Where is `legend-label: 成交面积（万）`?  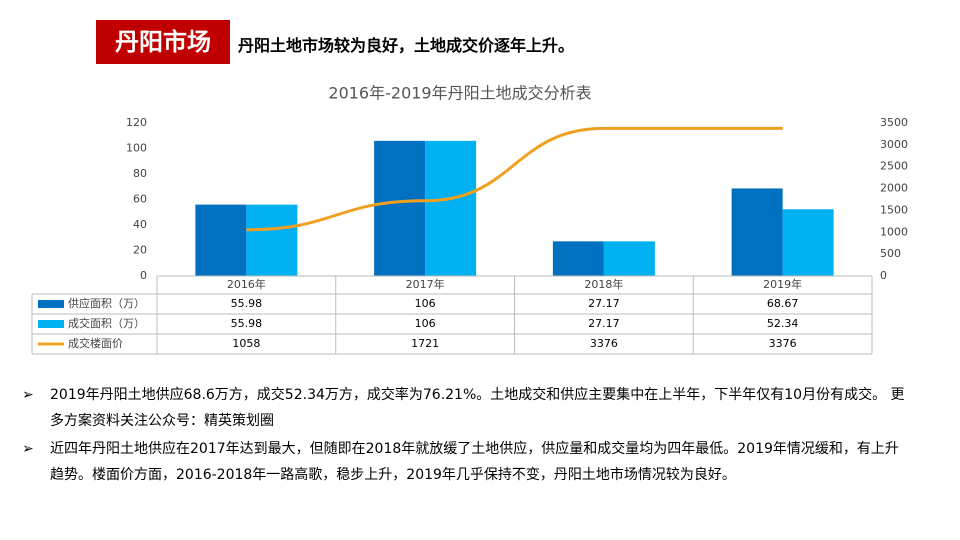 legend-label: 成交面积（万） is located at coordinates (106, 323).